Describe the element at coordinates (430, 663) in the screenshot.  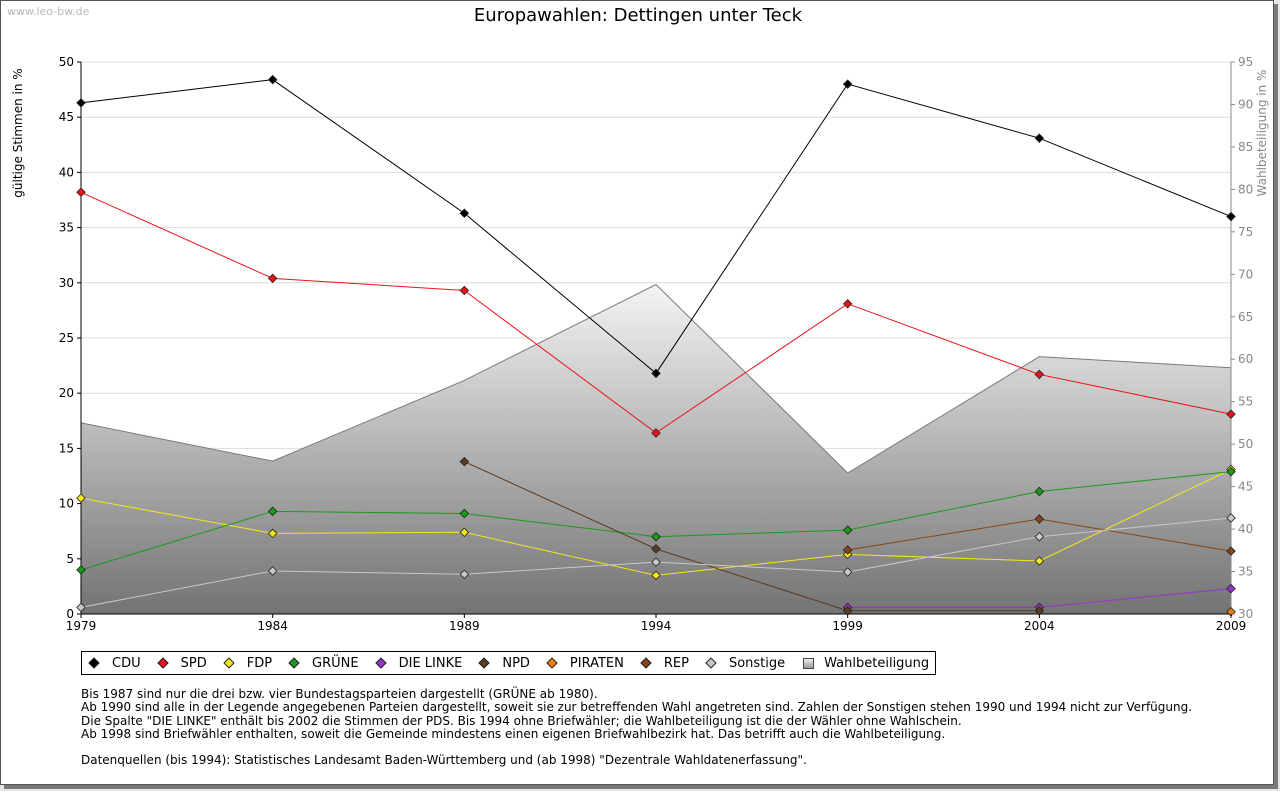
I see `legend-label: DIE LINKE` at that location.